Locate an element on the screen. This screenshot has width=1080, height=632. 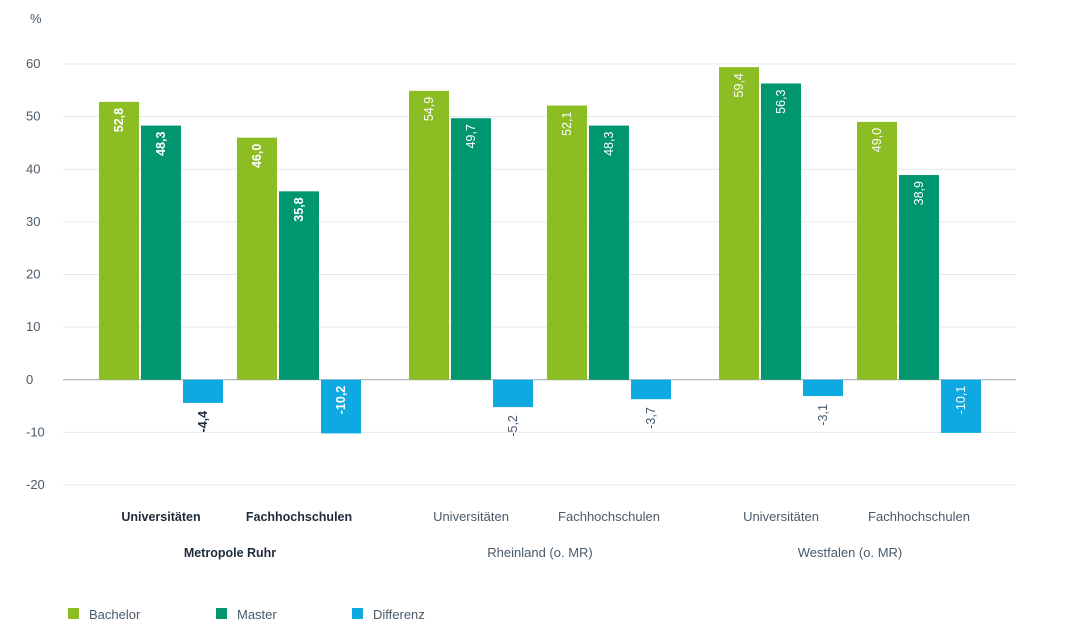
legend-label: Bachelor is located at coordinates (115, 614).